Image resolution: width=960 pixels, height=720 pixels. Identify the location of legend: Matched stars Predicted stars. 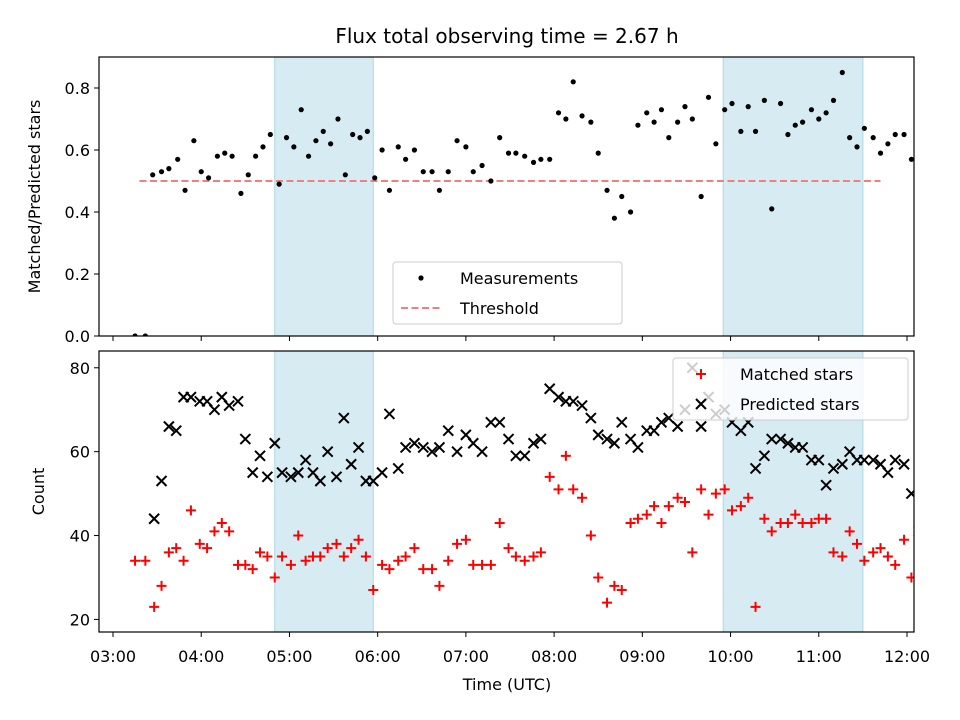
(790, 389).